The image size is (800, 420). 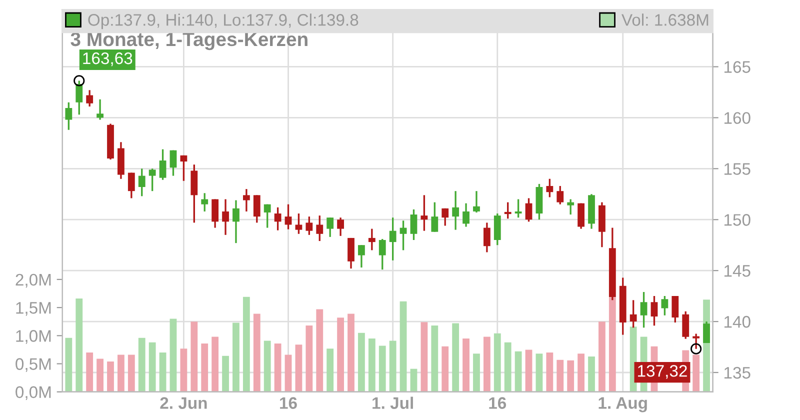 What do you see at coordinates (33, 281) in the screenshot?
I see `y2-tick-label: 2,0M` at bounding box center [33, 281].